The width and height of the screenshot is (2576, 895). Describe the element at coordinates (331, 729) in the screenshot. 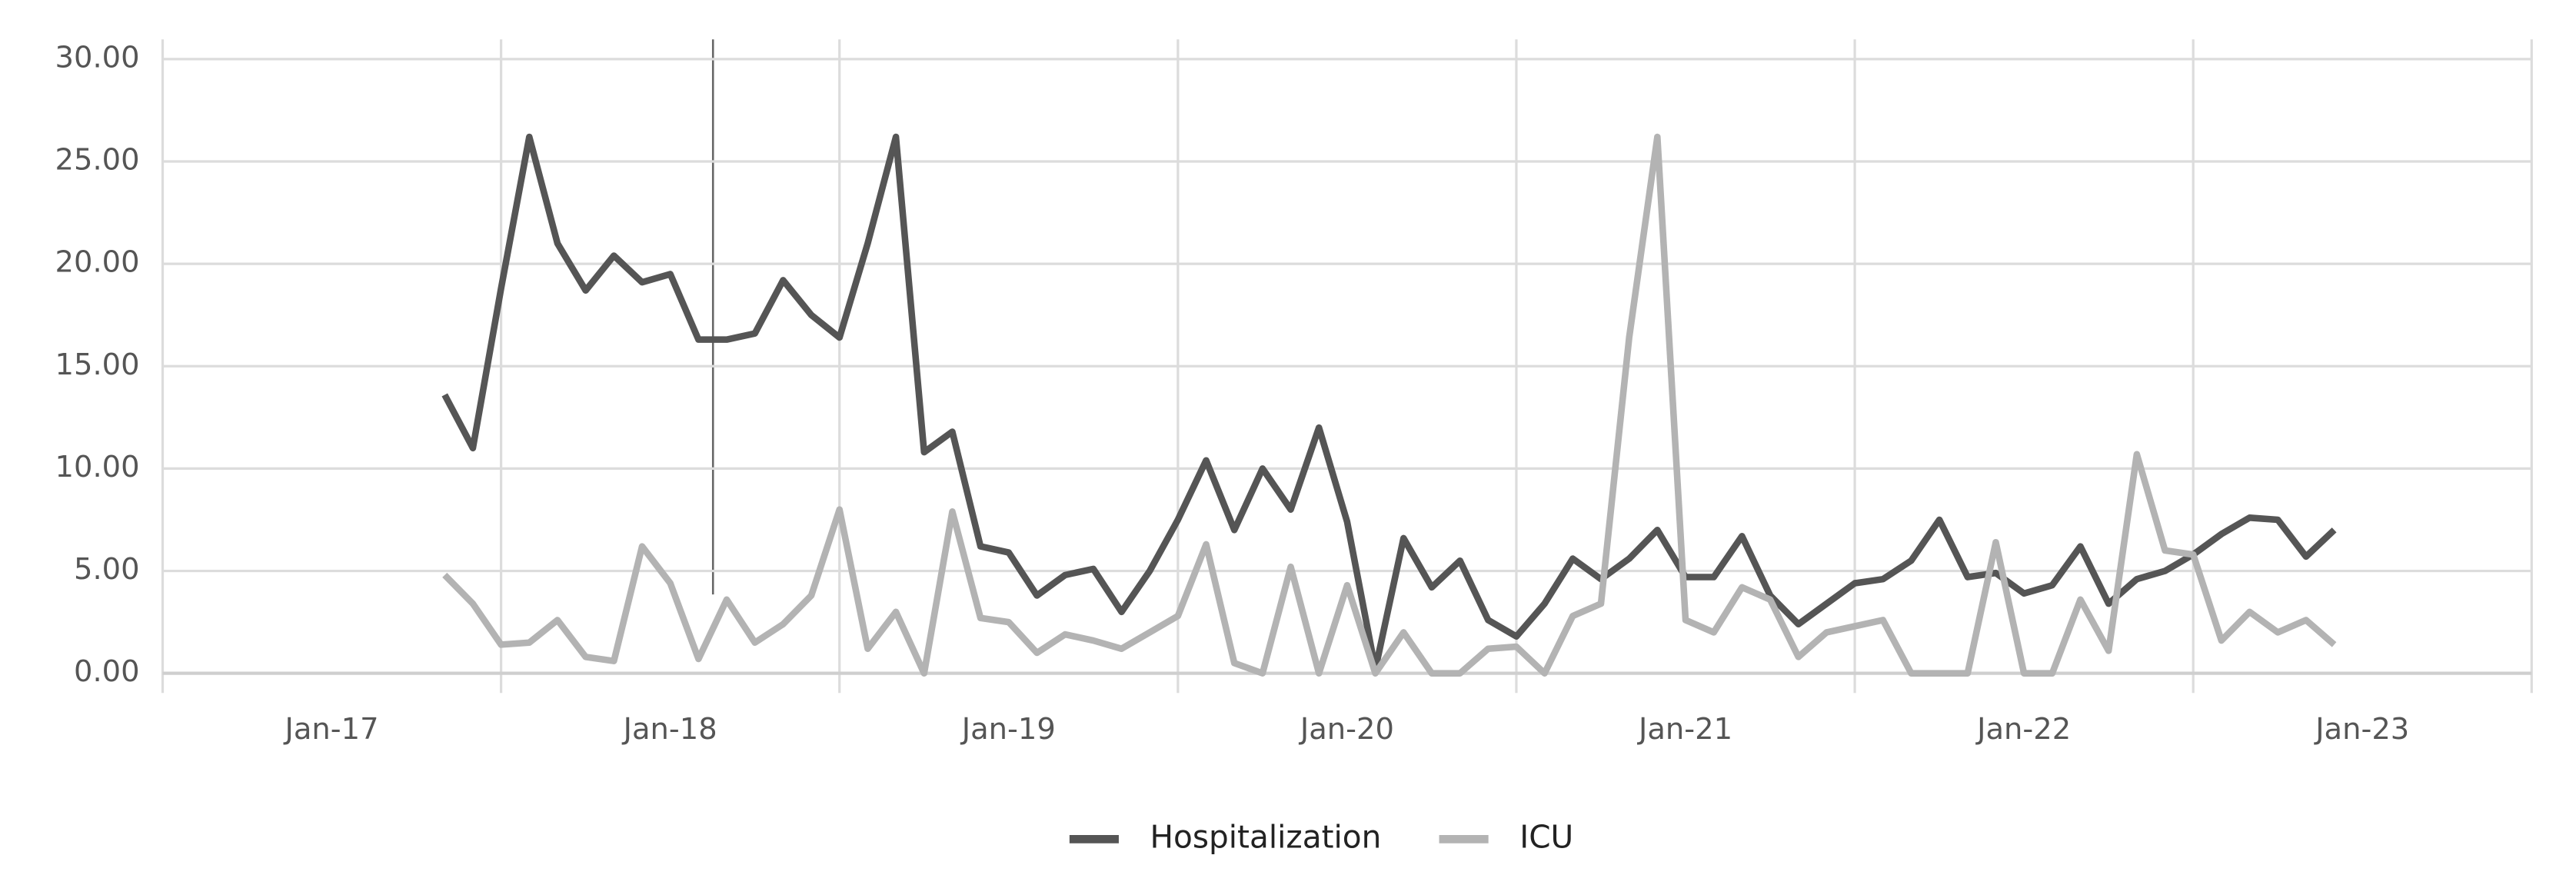

I see `x-tick-label: Jan-17` at that location.